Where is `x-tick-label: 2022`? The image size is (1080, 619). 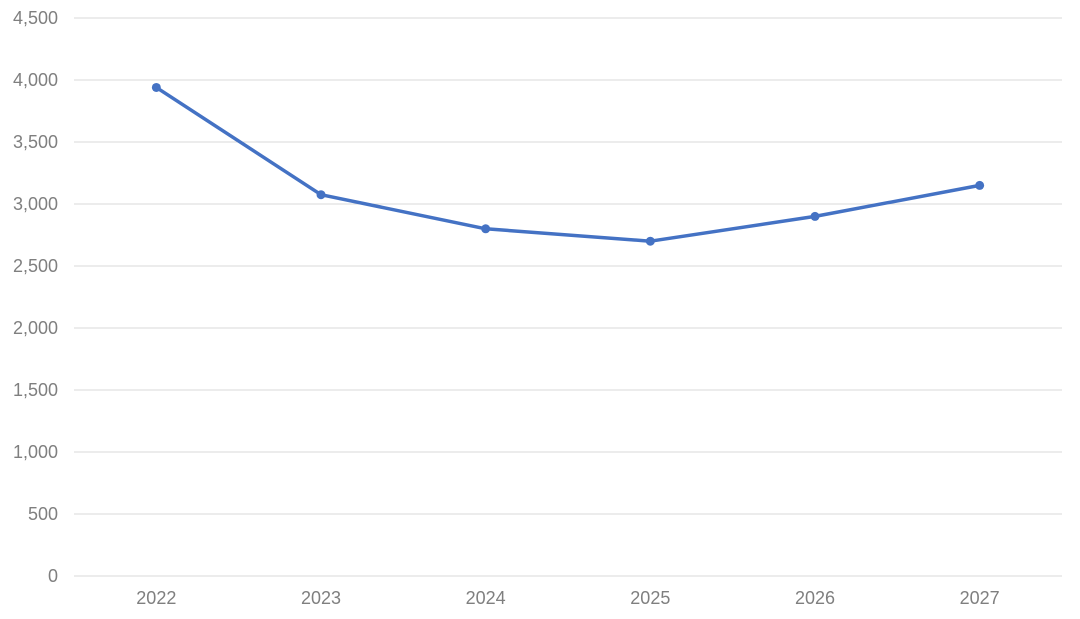 x-tick-label: 2022 is located at coordinates (156, 598).